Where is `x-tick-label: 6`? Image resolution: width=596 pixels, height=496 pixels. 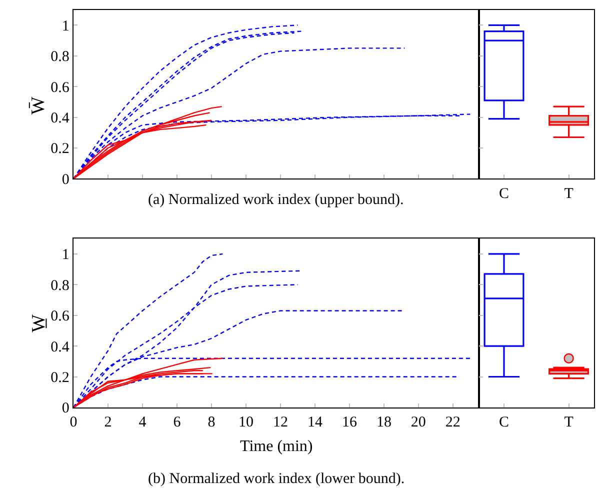
x-tick-label: 6 is located at coordinates (177, 422).